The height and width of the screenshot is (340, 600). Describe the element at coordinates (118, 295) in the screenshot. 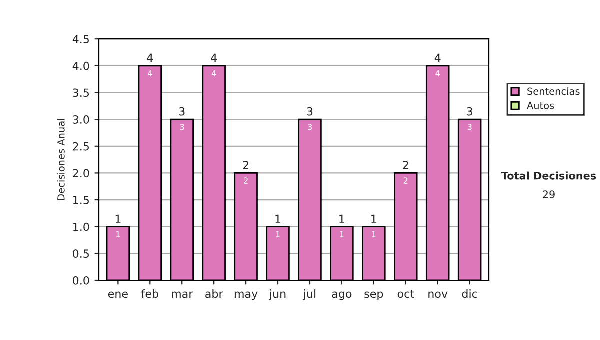

I see `x-tick-label: ene` at that location.